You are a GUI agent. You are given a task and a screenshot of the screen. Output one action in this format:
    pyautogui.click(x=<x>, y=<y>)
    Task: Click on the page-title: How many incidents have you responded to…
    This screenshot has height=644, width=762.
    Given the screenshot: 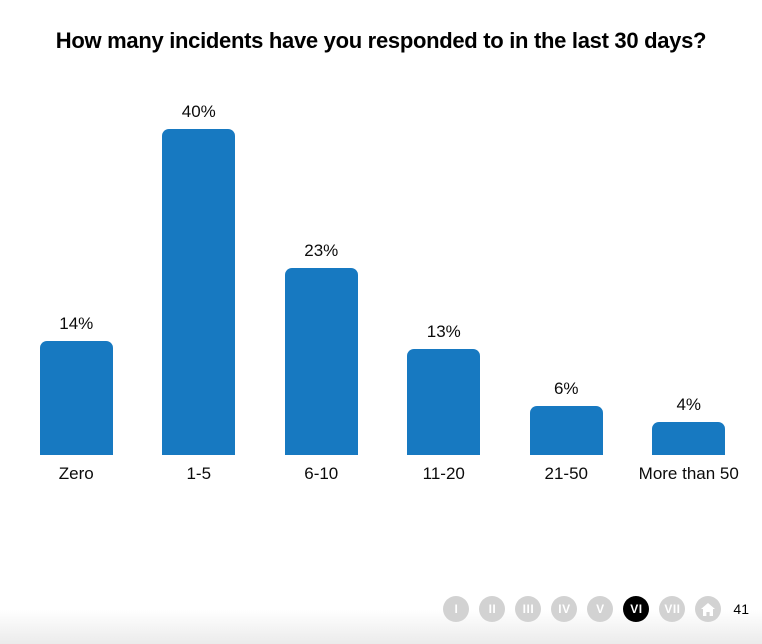 What is the action you would take?
    pyautogui.click(x=381, y=40)
    